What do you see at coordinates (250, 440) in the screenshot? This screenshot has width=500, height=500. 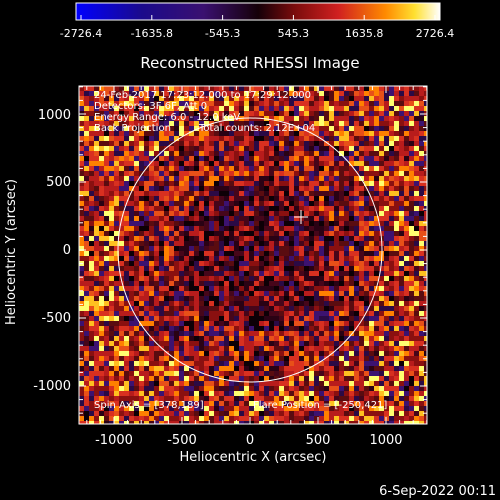 I see `x-tick-label: 0` at bounding box center [250, 440].